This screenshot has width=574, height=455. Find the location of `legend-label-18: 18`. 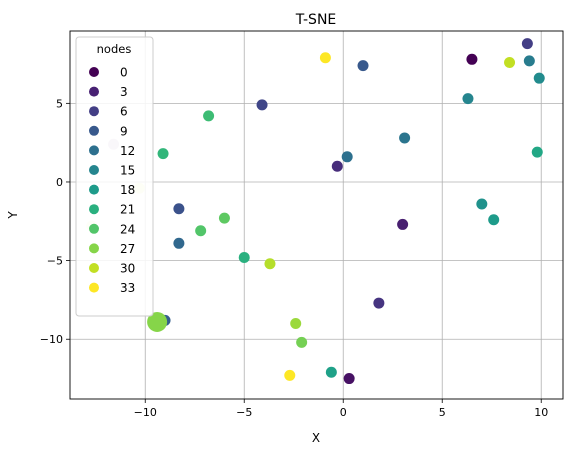

legend-label-18: 18 is located at coordinates (127, 190).